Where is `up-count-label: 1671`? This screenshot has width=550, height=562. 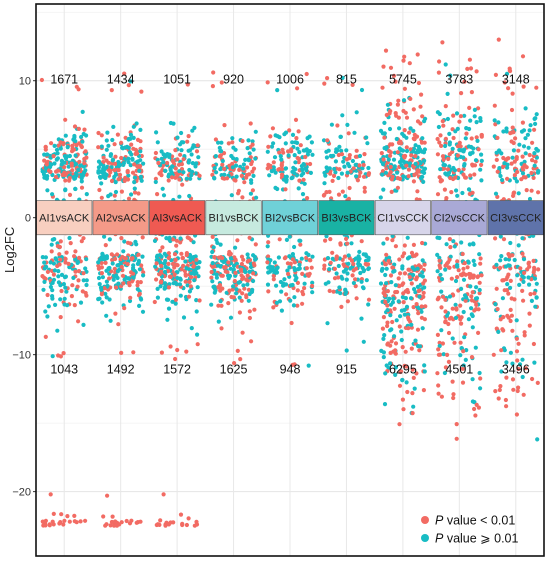
up-count-label: 1671 is located at coordinates (64, 79).